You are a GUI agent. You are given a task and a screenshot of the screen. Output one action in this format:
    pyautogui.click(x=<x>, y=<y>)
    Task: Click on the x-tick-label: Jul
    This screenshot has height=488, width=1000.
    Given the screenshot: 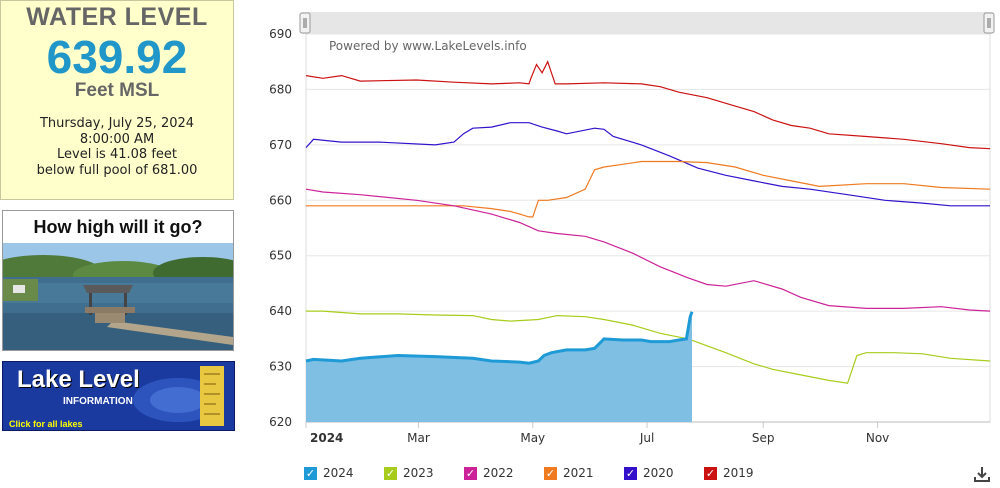 What is the action you would take?
    pyautogui.click(x=646, y=438)
    